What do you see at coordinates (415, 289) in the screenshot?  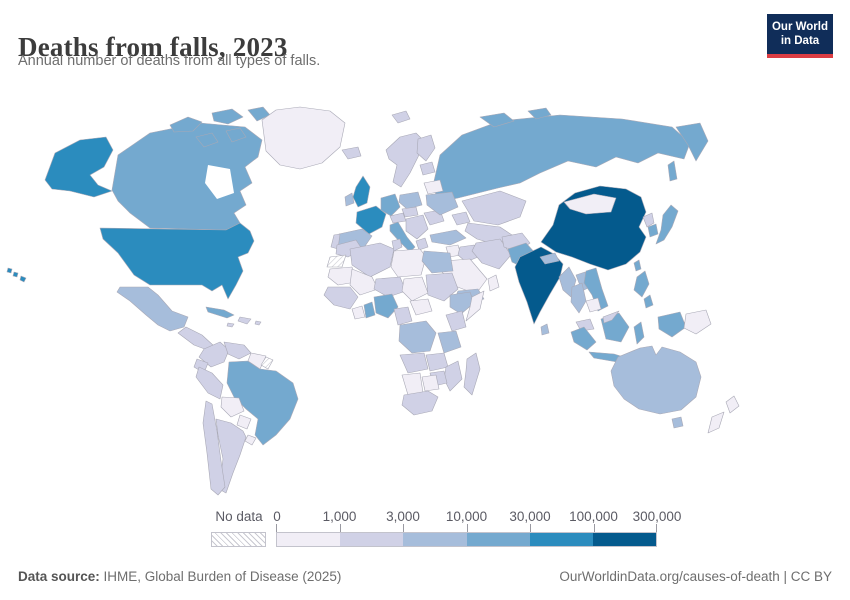 I see `country-chad` at bounding box center [415, 289].